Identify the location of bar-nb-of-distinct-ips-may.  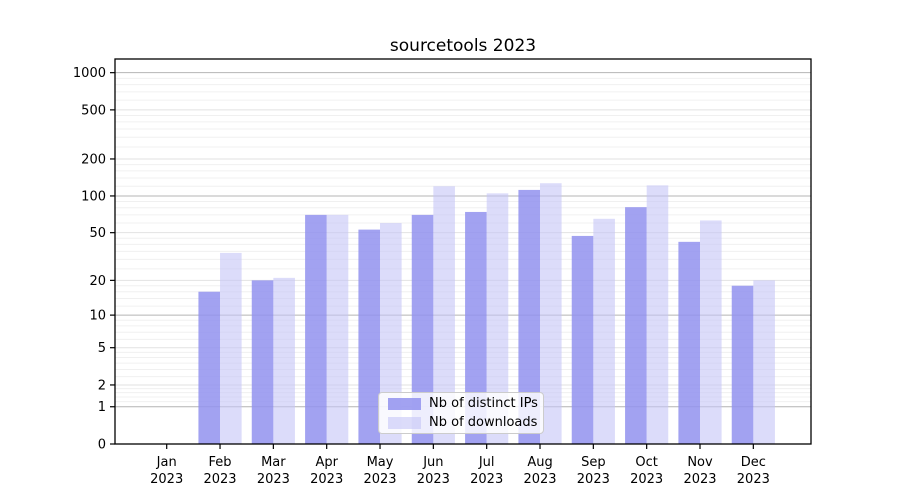
(369, 336).